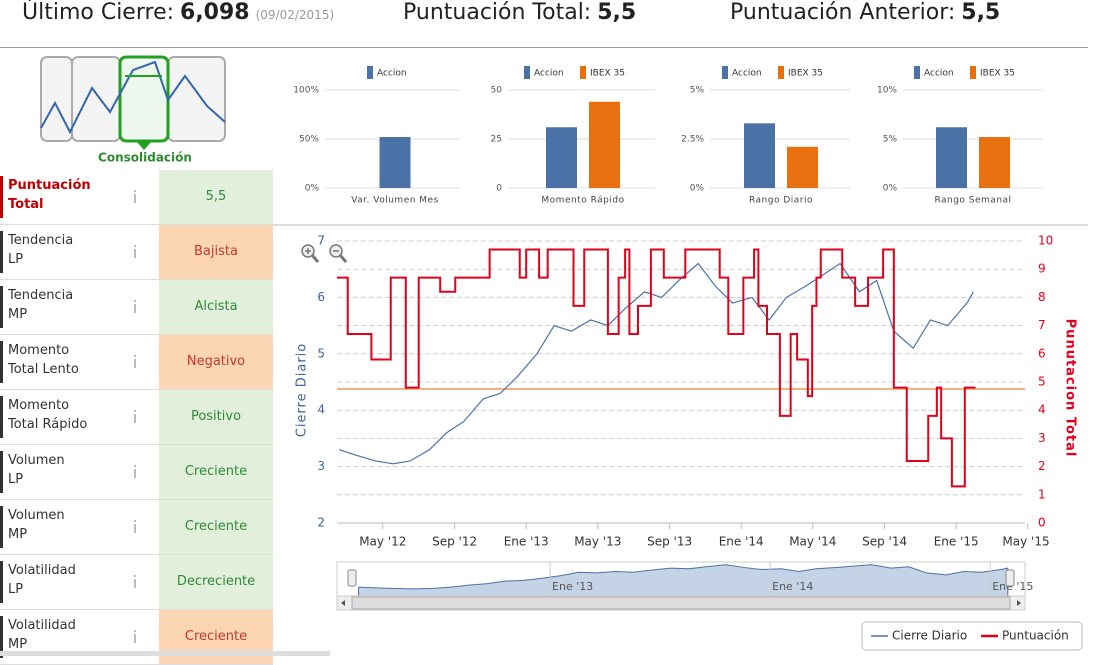 This screenshot has height=665, width=1102. I want to click on zoom-in, so click(310, 253).